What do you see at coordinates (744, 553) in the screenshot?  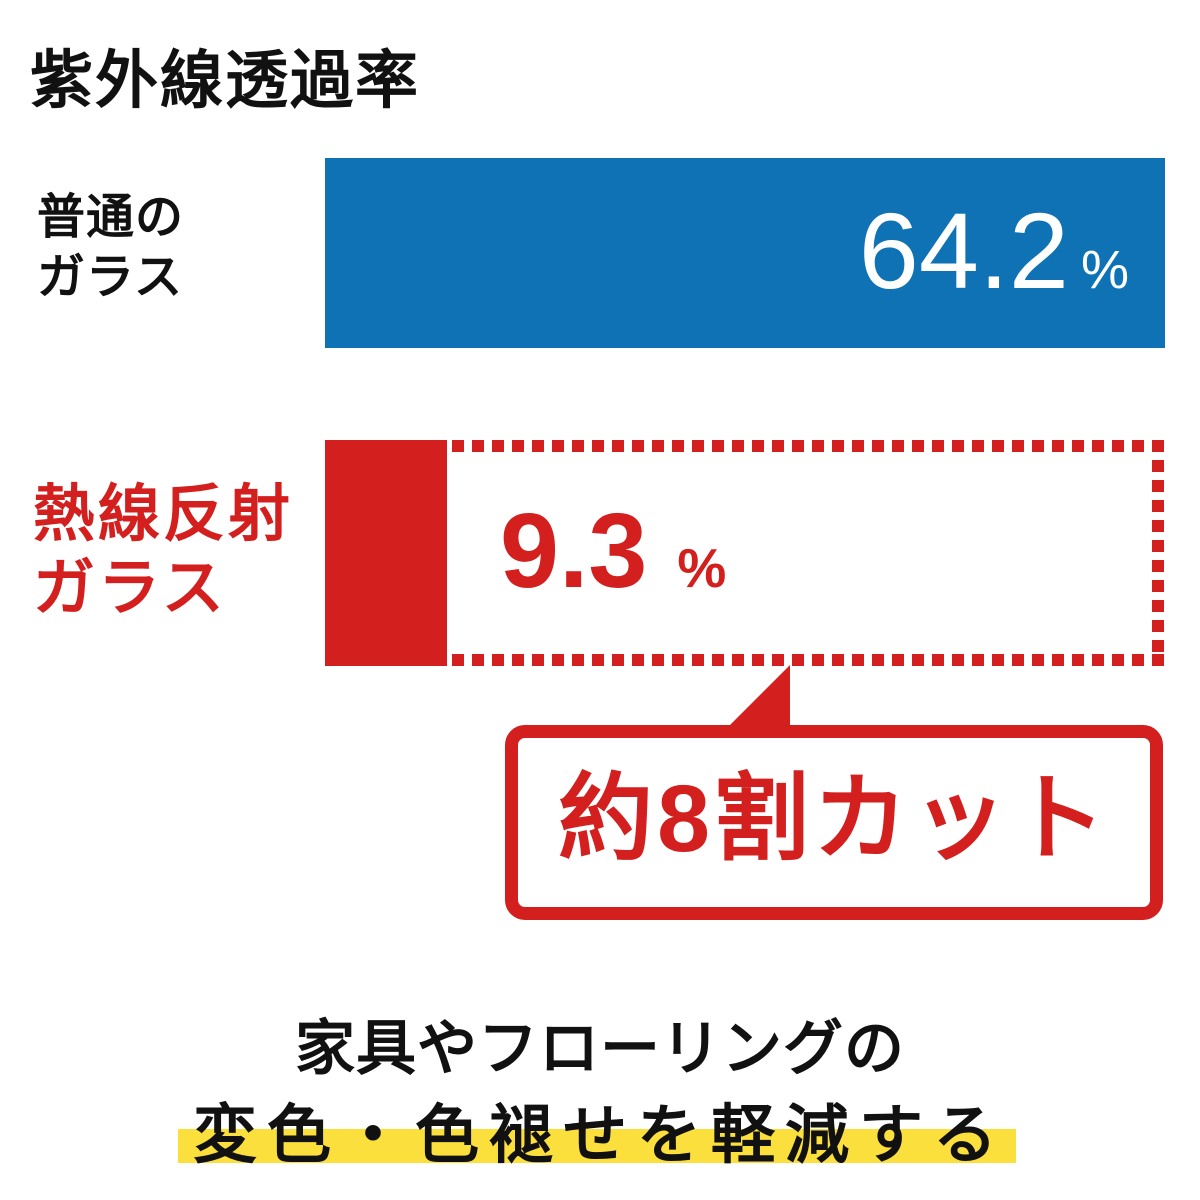 I see `comparison-dotted-outline` at bounding box center [744, 553].